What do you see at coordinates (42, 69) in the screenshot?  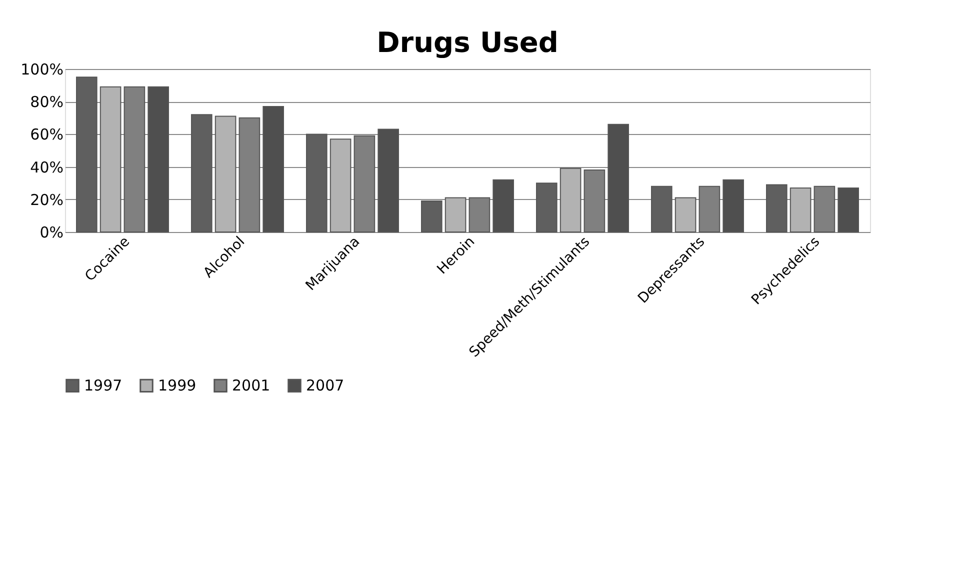 I see `y-tick-label: 100%` at bounding box center [42, 69].